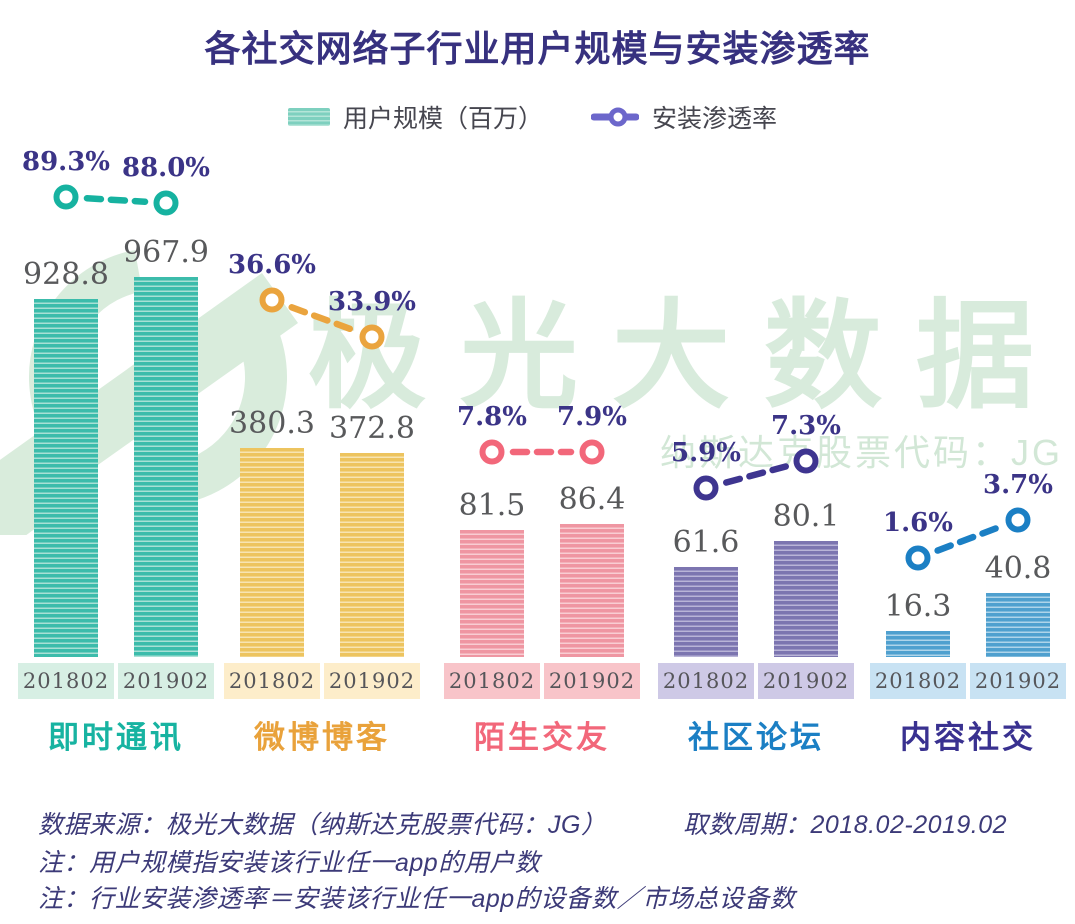  Describe the element at coordinates (272, 423) in the screenshot. I see `bar-value-weibo-blog-201802: 380.3` at that location.